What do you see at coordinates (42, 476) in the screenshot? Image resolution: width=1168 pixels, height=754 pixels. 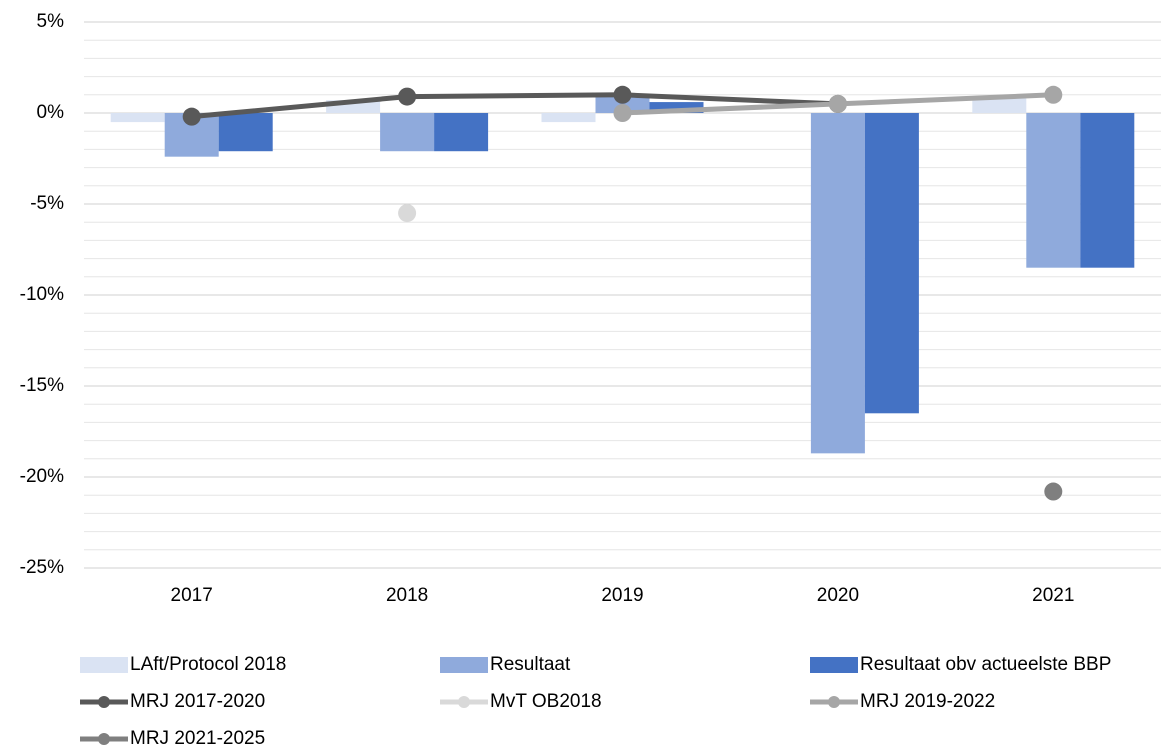 I see `y-tick-label: -20%` at bounding box center [42, 476].